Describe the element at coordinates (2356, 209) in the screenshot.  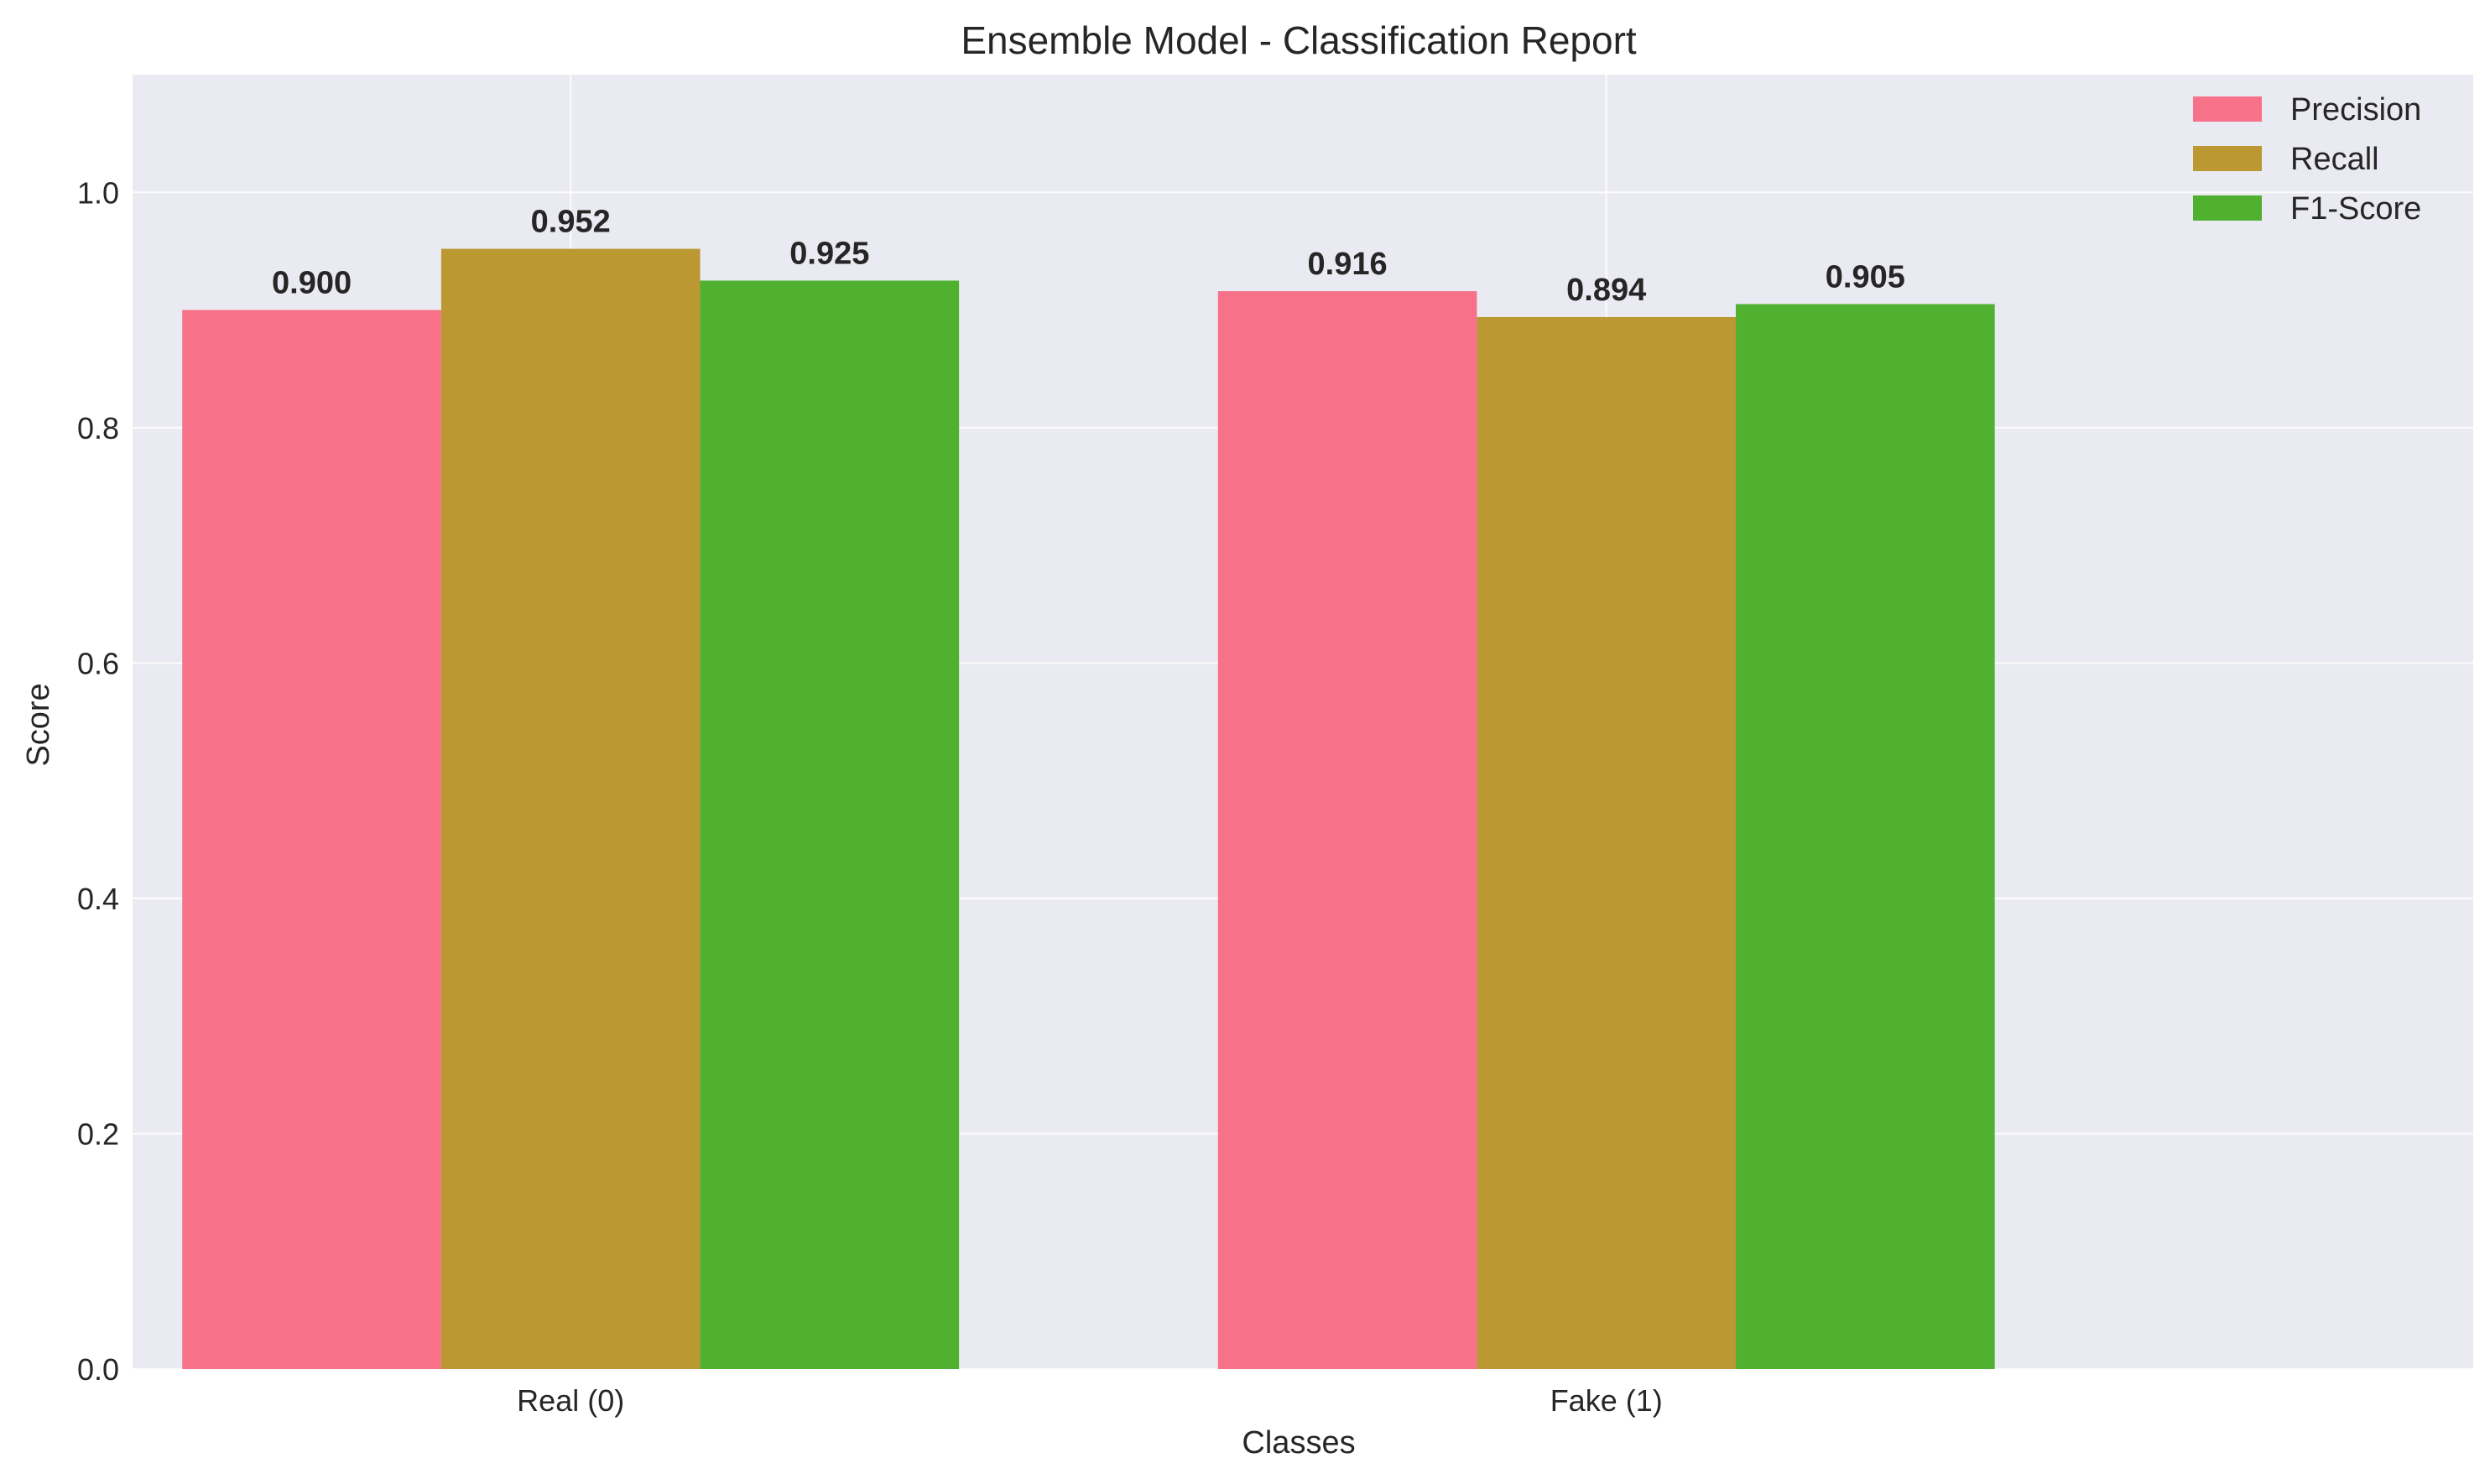
I see `legend-label: F1-Score` at that location.